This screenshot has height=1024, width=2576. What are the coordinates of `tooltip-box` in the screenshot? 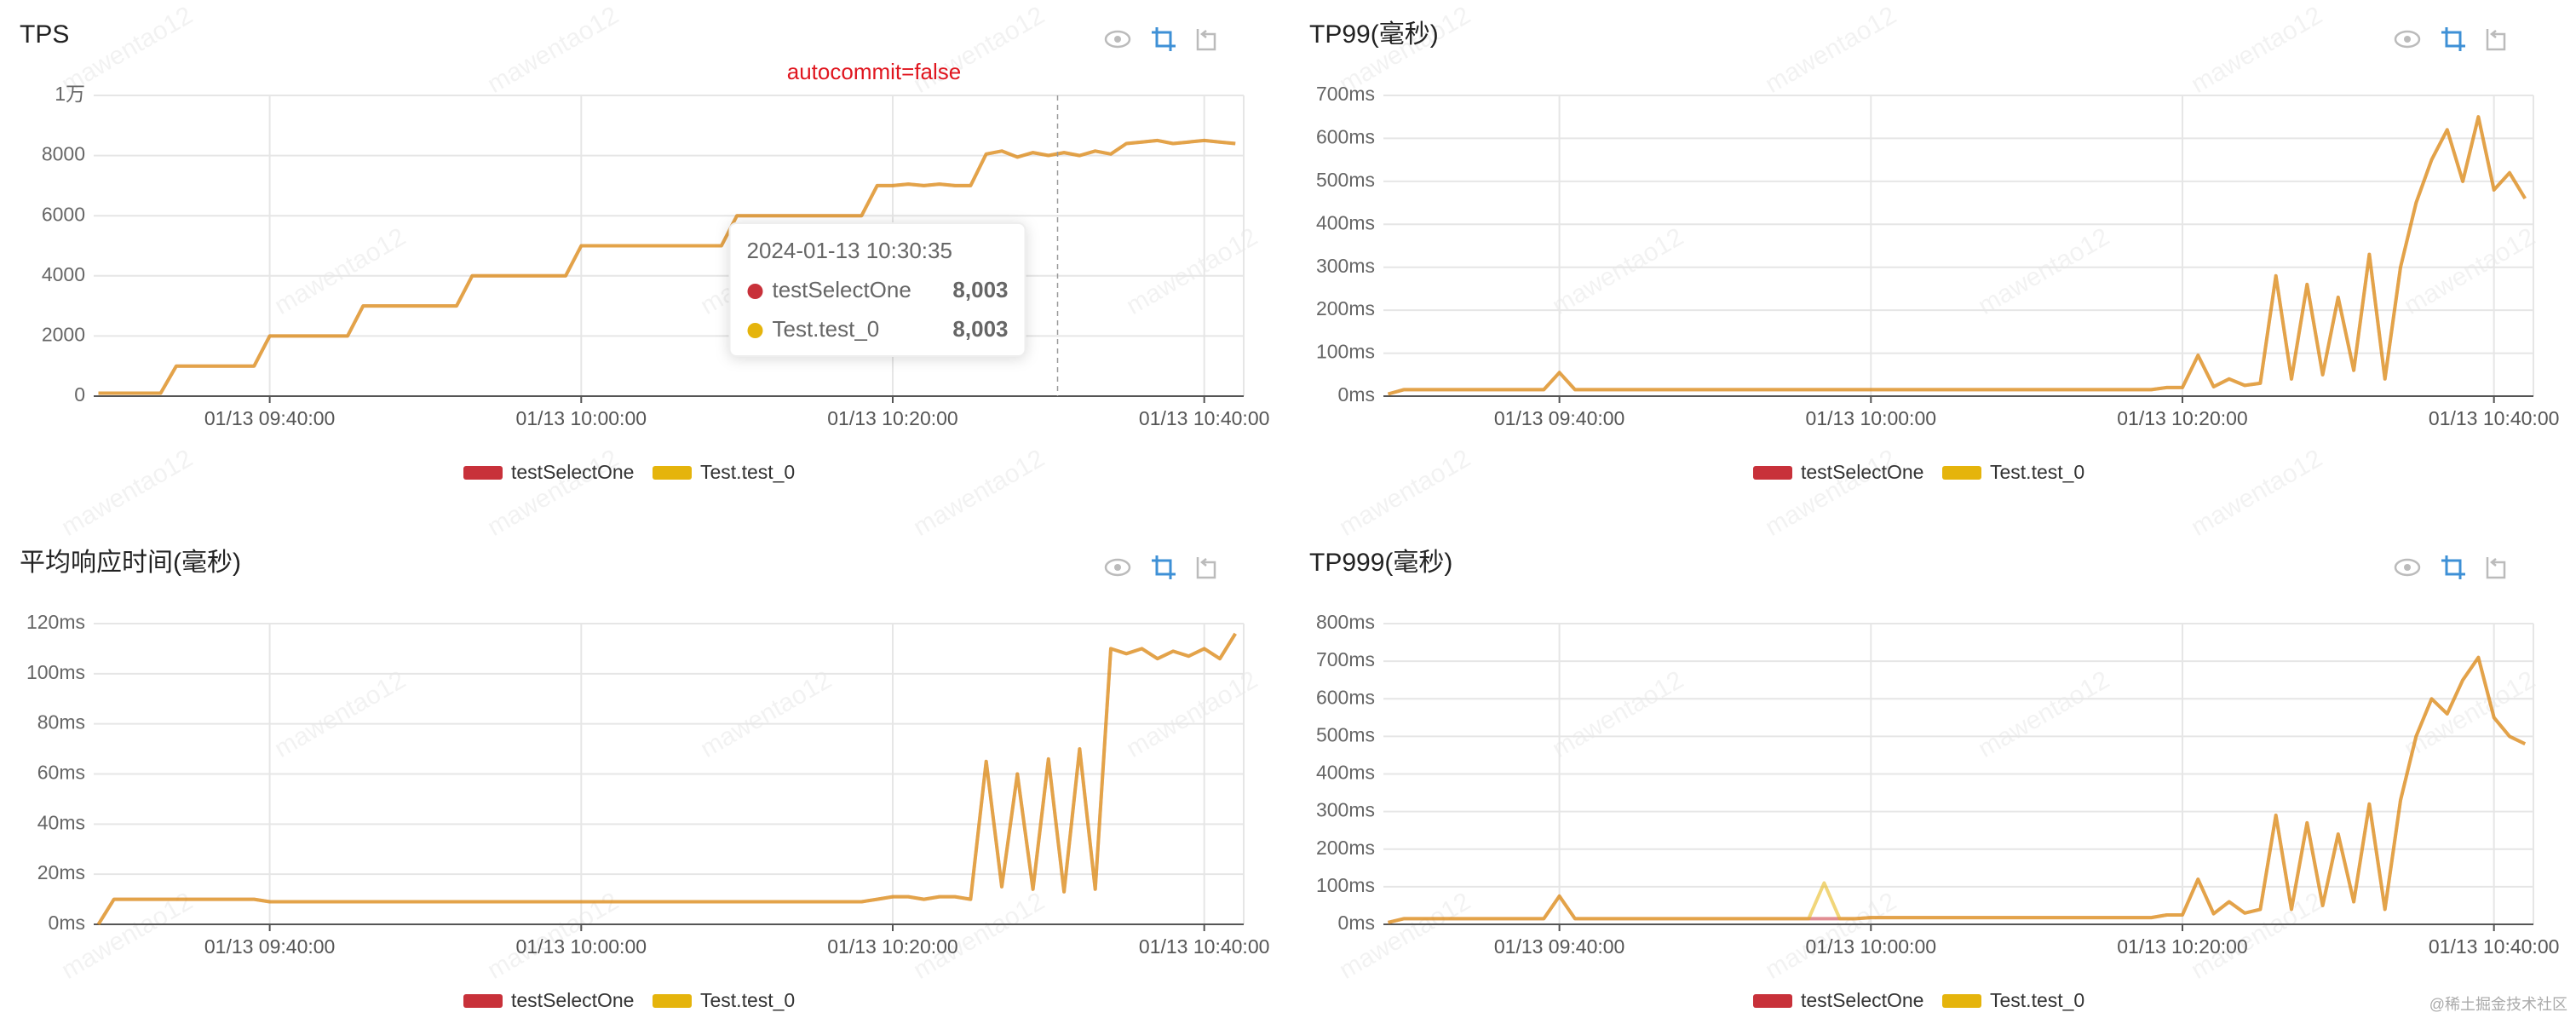 It's located at (877, 289).